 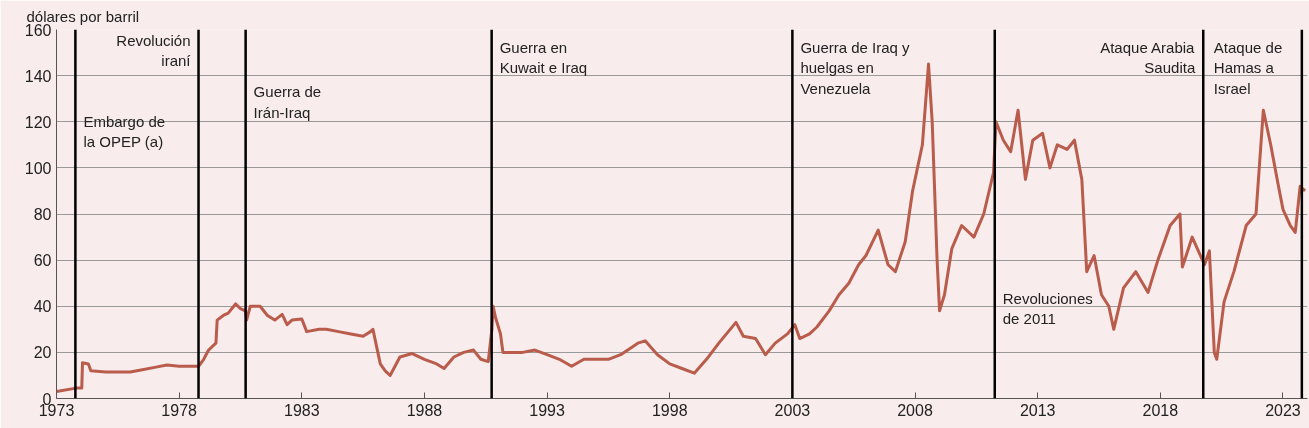 I want to click on y-tick-label: 80, so click(x=42, y=214).